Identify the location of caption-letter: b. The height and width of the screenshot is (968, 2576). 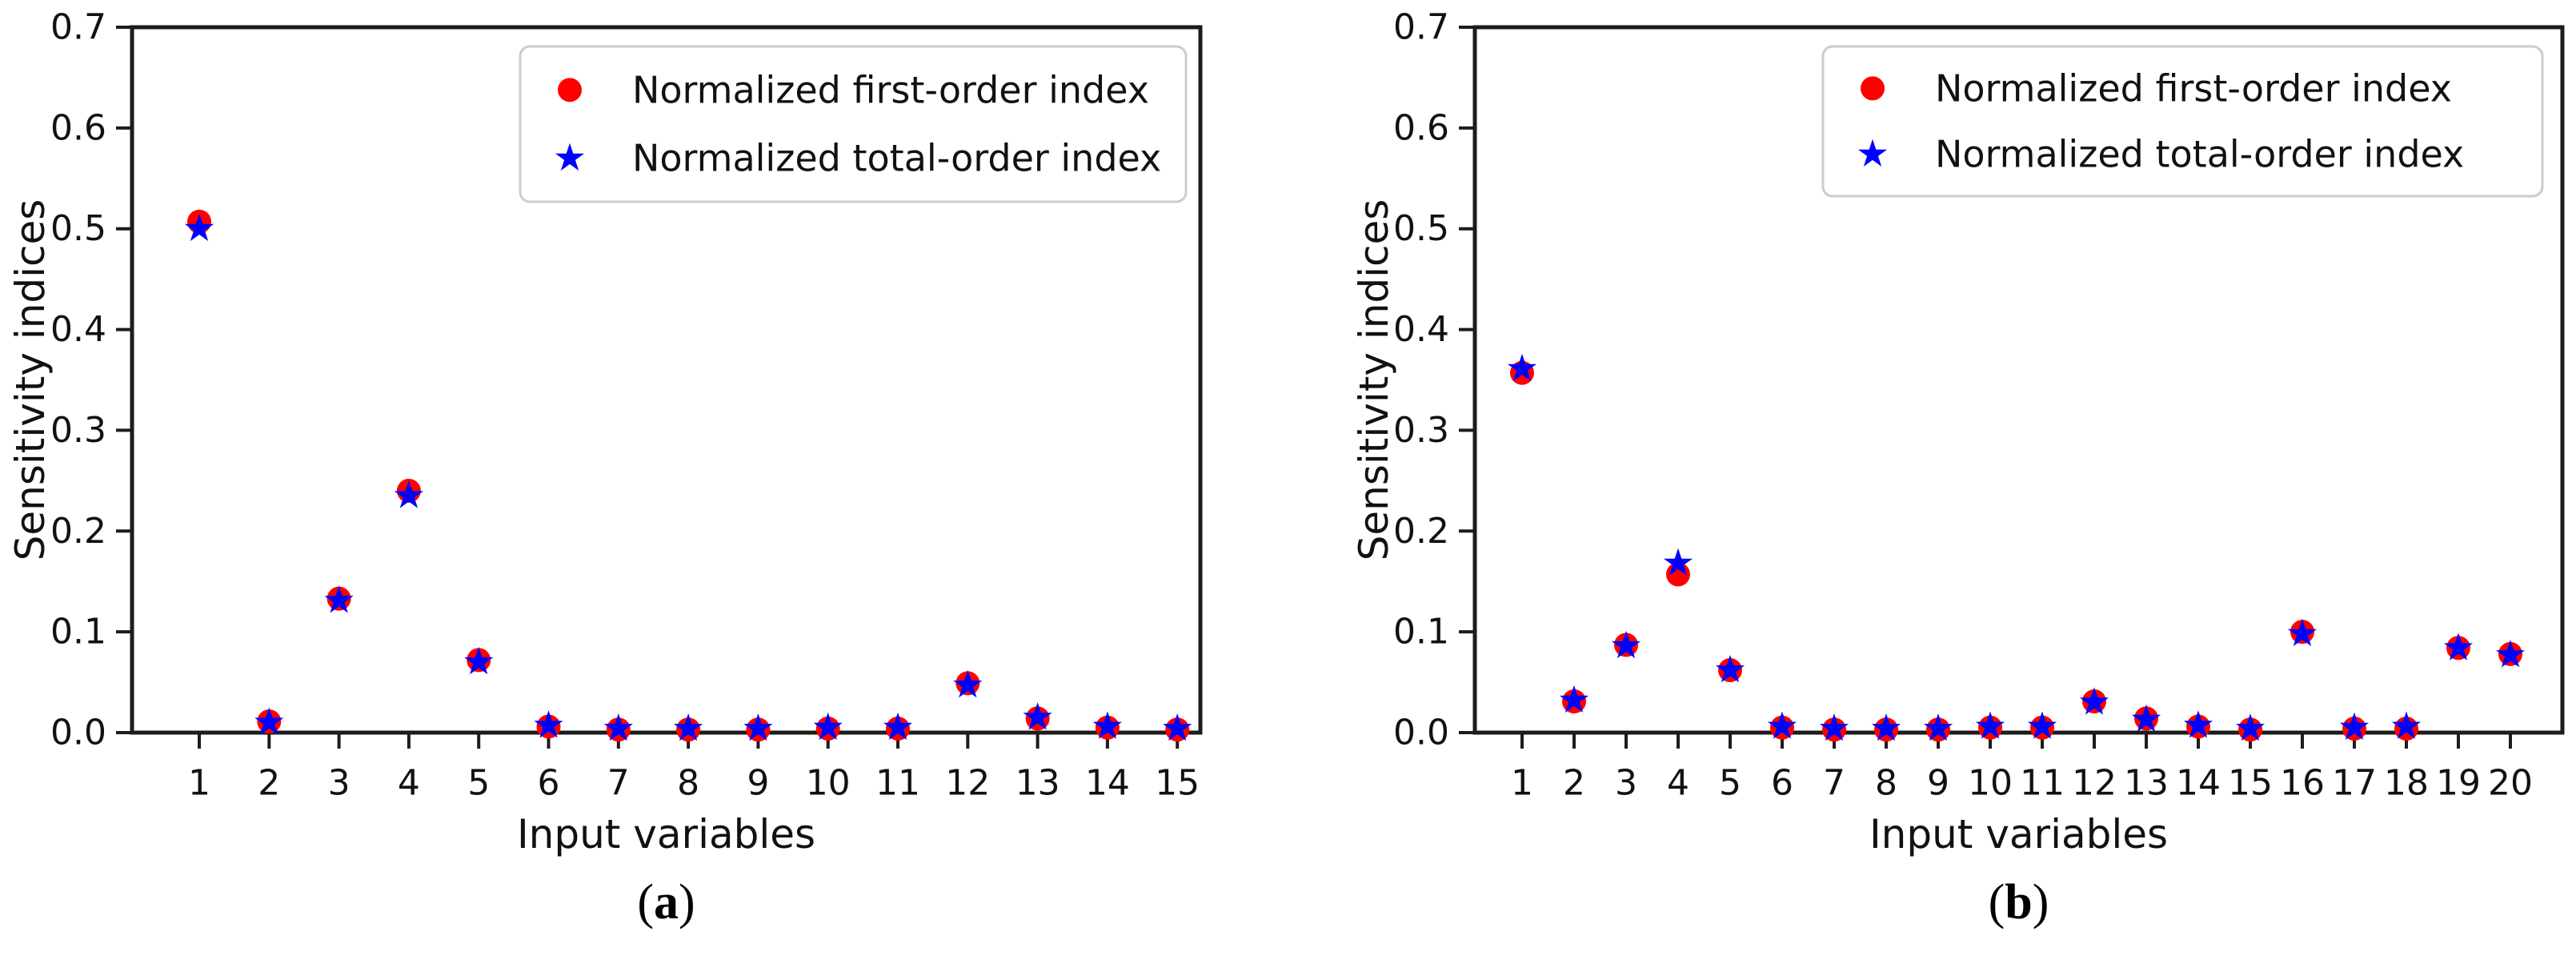
(2019, 902).